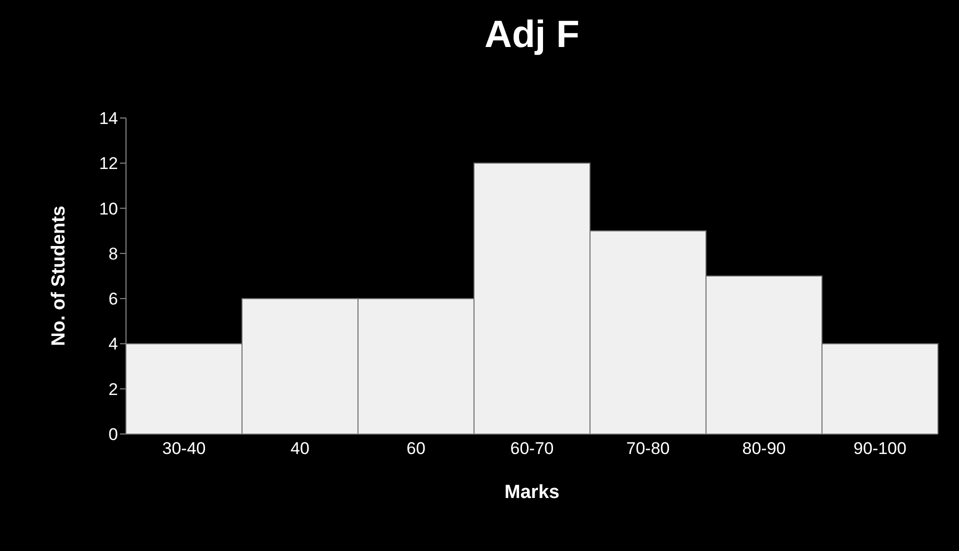 This screenshot has height=551, width=959. I want to click on x-tick-label: 30-40, so click(184, 448).